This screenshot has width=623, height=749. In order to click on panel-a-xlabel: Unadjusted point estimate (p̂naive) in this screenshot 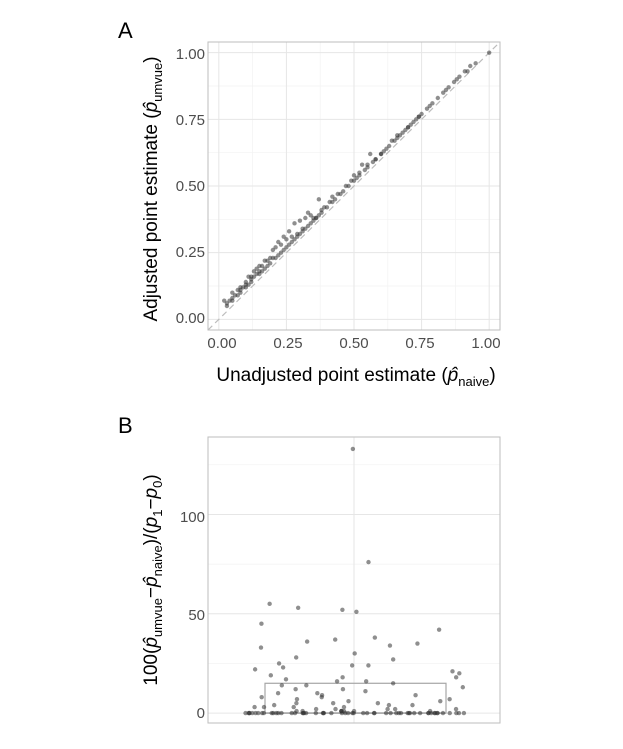, I will do `click(355, 377)`.